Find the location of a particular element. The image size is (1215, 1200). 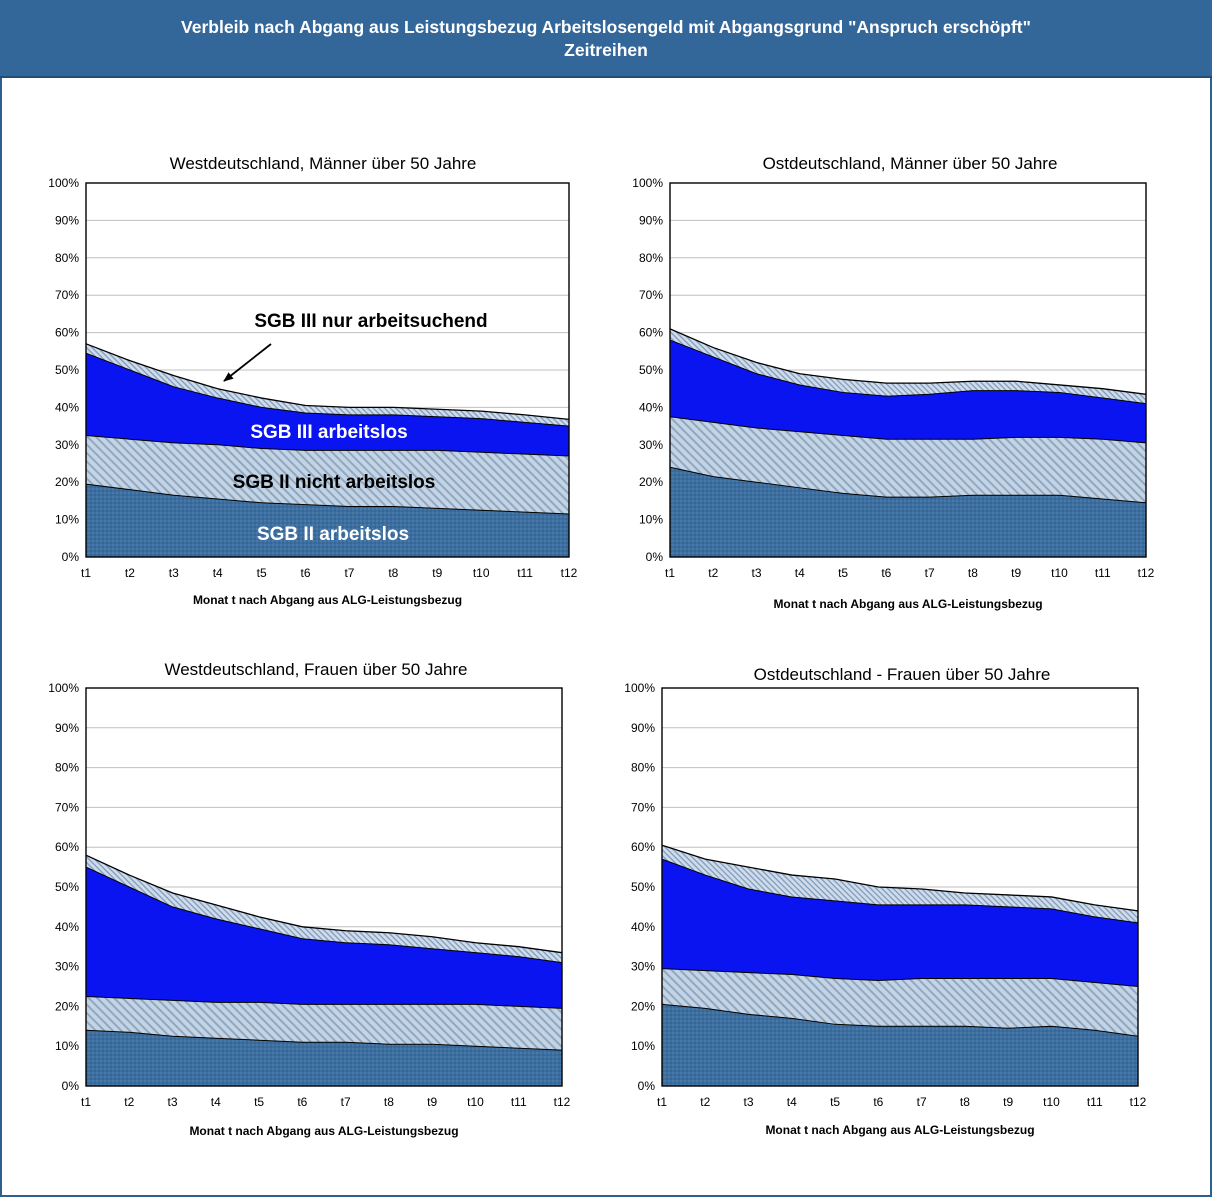

label-sgb3-arbeitslos: SGB III arbeitslos is located at coordinates (328, 432).